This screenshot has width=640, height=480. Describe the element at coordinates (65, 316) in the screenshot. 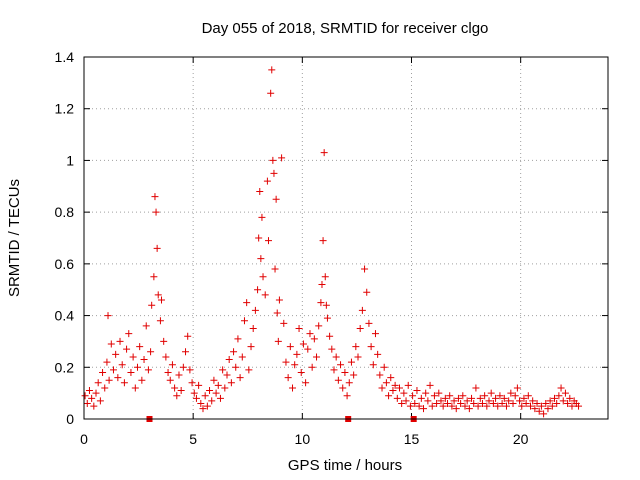

I see `y-tick-label: 0.4` at that location.